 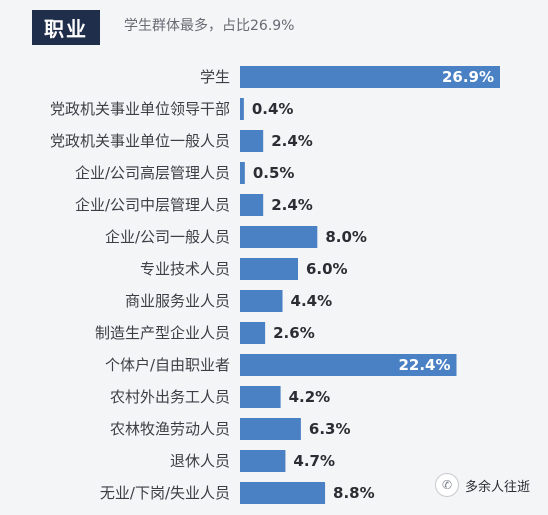 I want to click on category-label: 退休人员, so click(x=200, y=461).